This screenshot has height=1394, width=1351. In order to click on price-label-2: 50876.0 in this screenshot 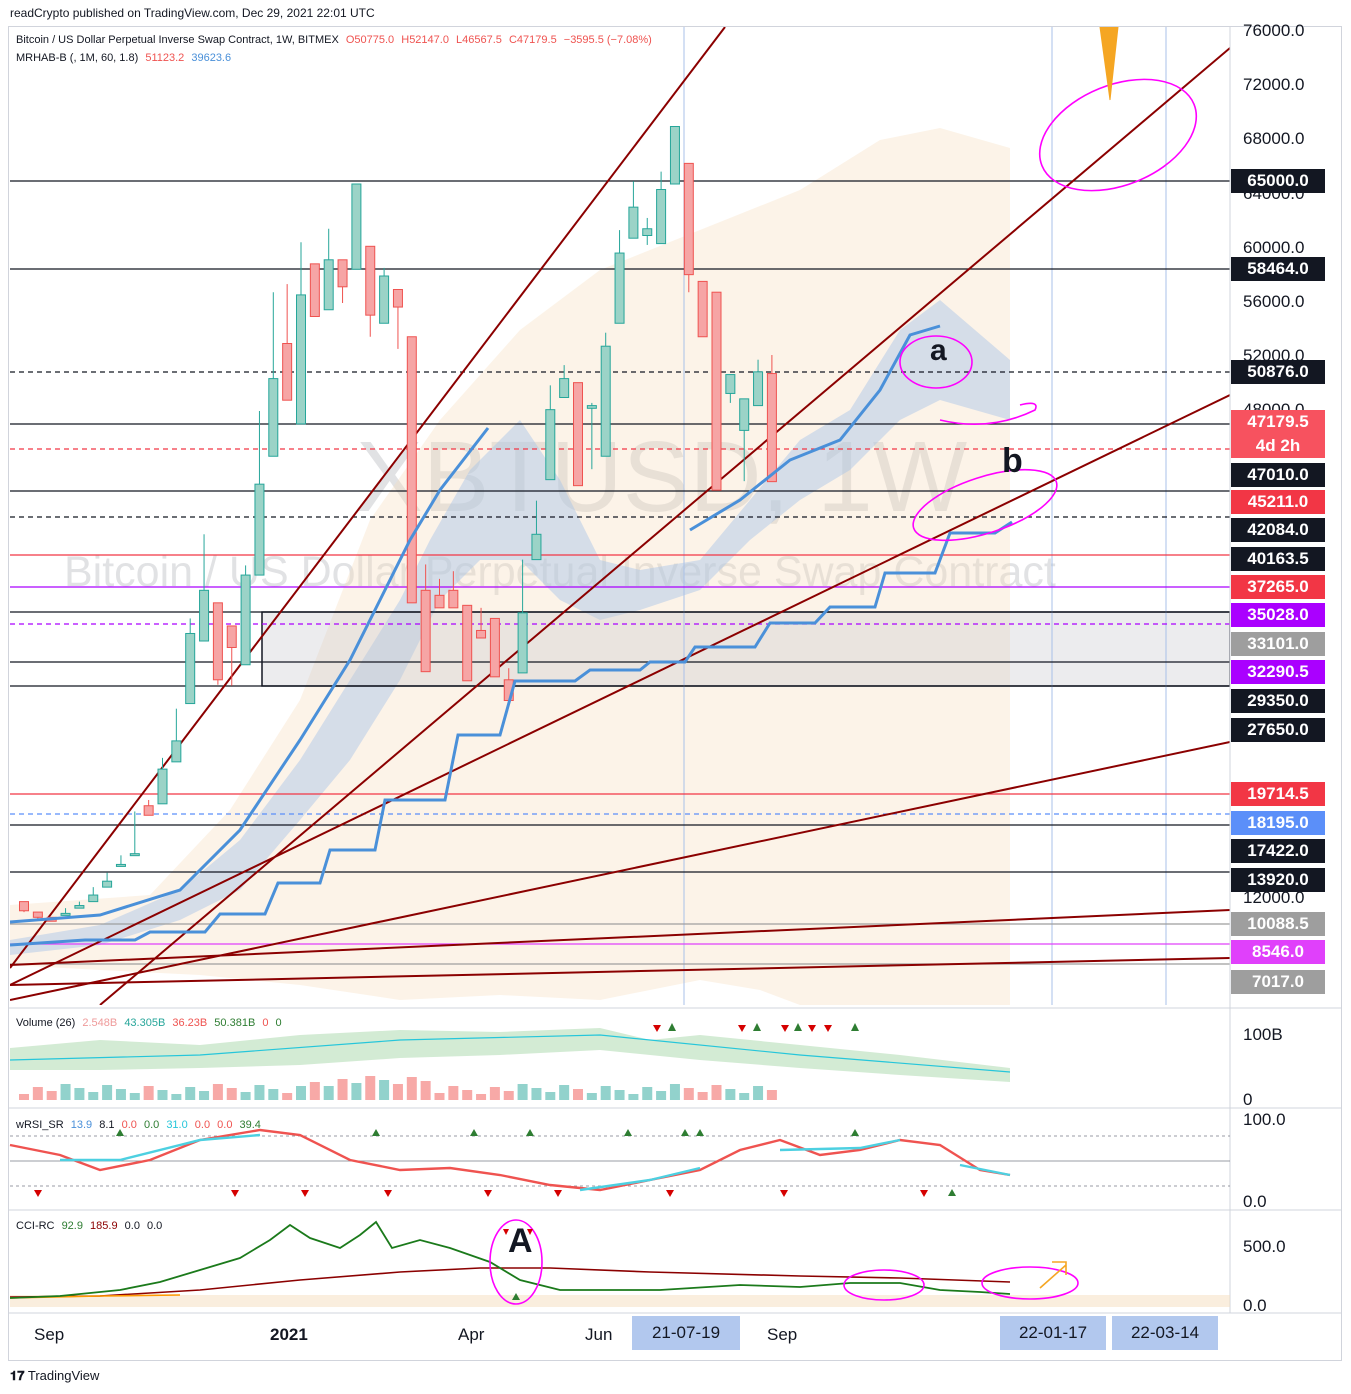, I will do `click(1278, 372)`.